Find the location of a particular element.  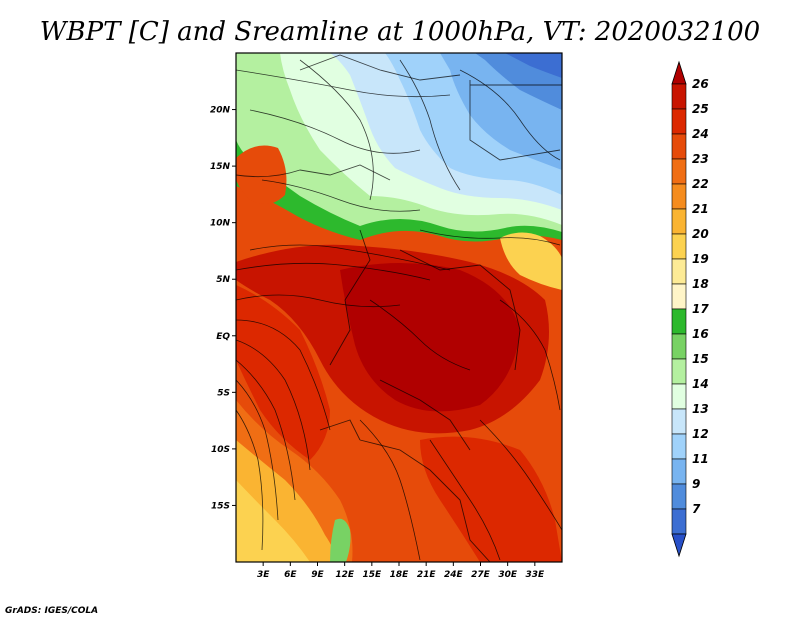

lon-tick-label: 24E is located at coordinates (454, 575).